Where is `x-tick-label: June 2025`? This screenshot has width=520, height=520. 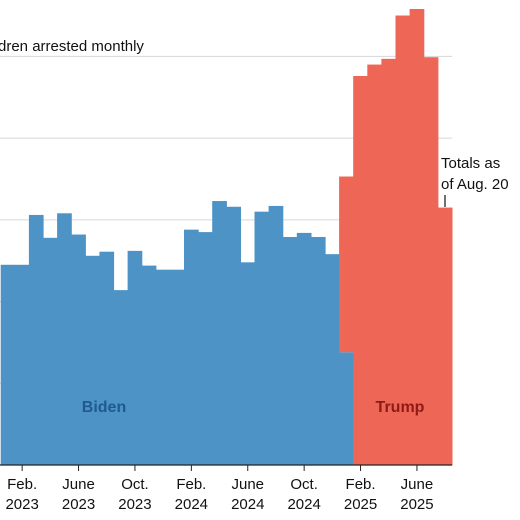 x-tick-label: June 2025 is located at coordinates (416, 494).